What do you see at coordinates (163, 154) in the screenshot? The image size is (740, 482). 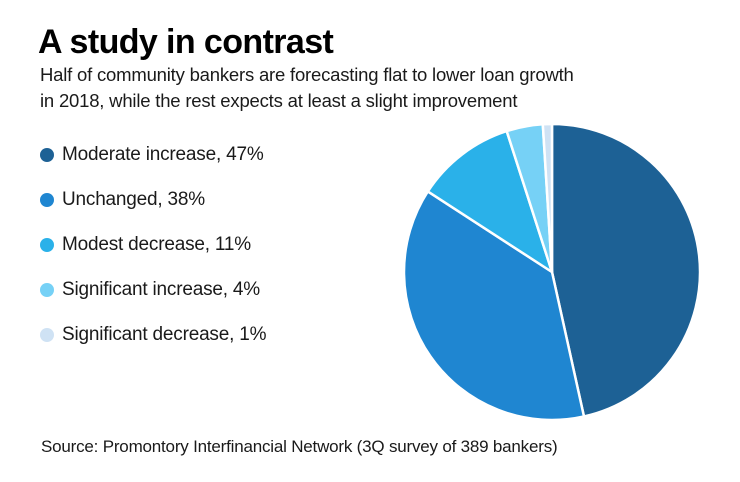 I see `legend-label: Moderate increase, 47%` at bounding box center [163, 154].